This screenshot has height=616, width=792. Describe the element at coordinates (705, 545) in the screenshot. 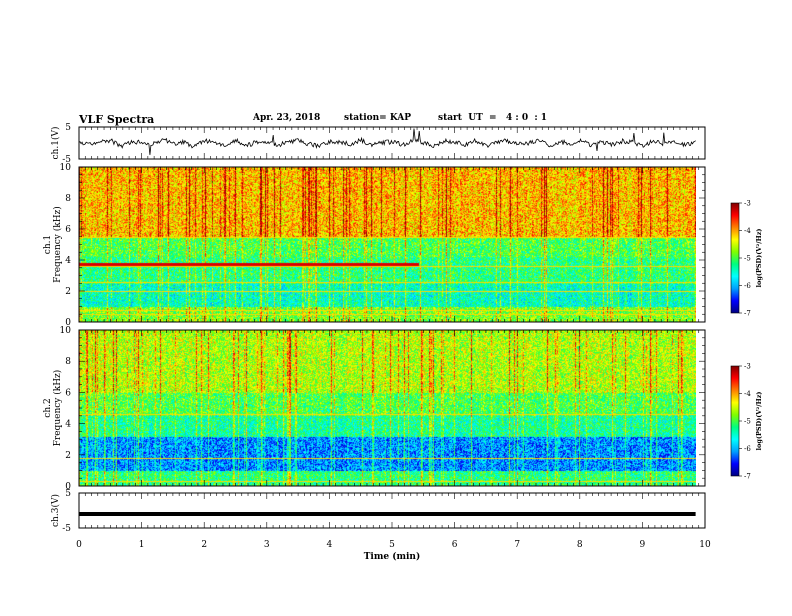

I see `x-tick-label: 10` at that location.